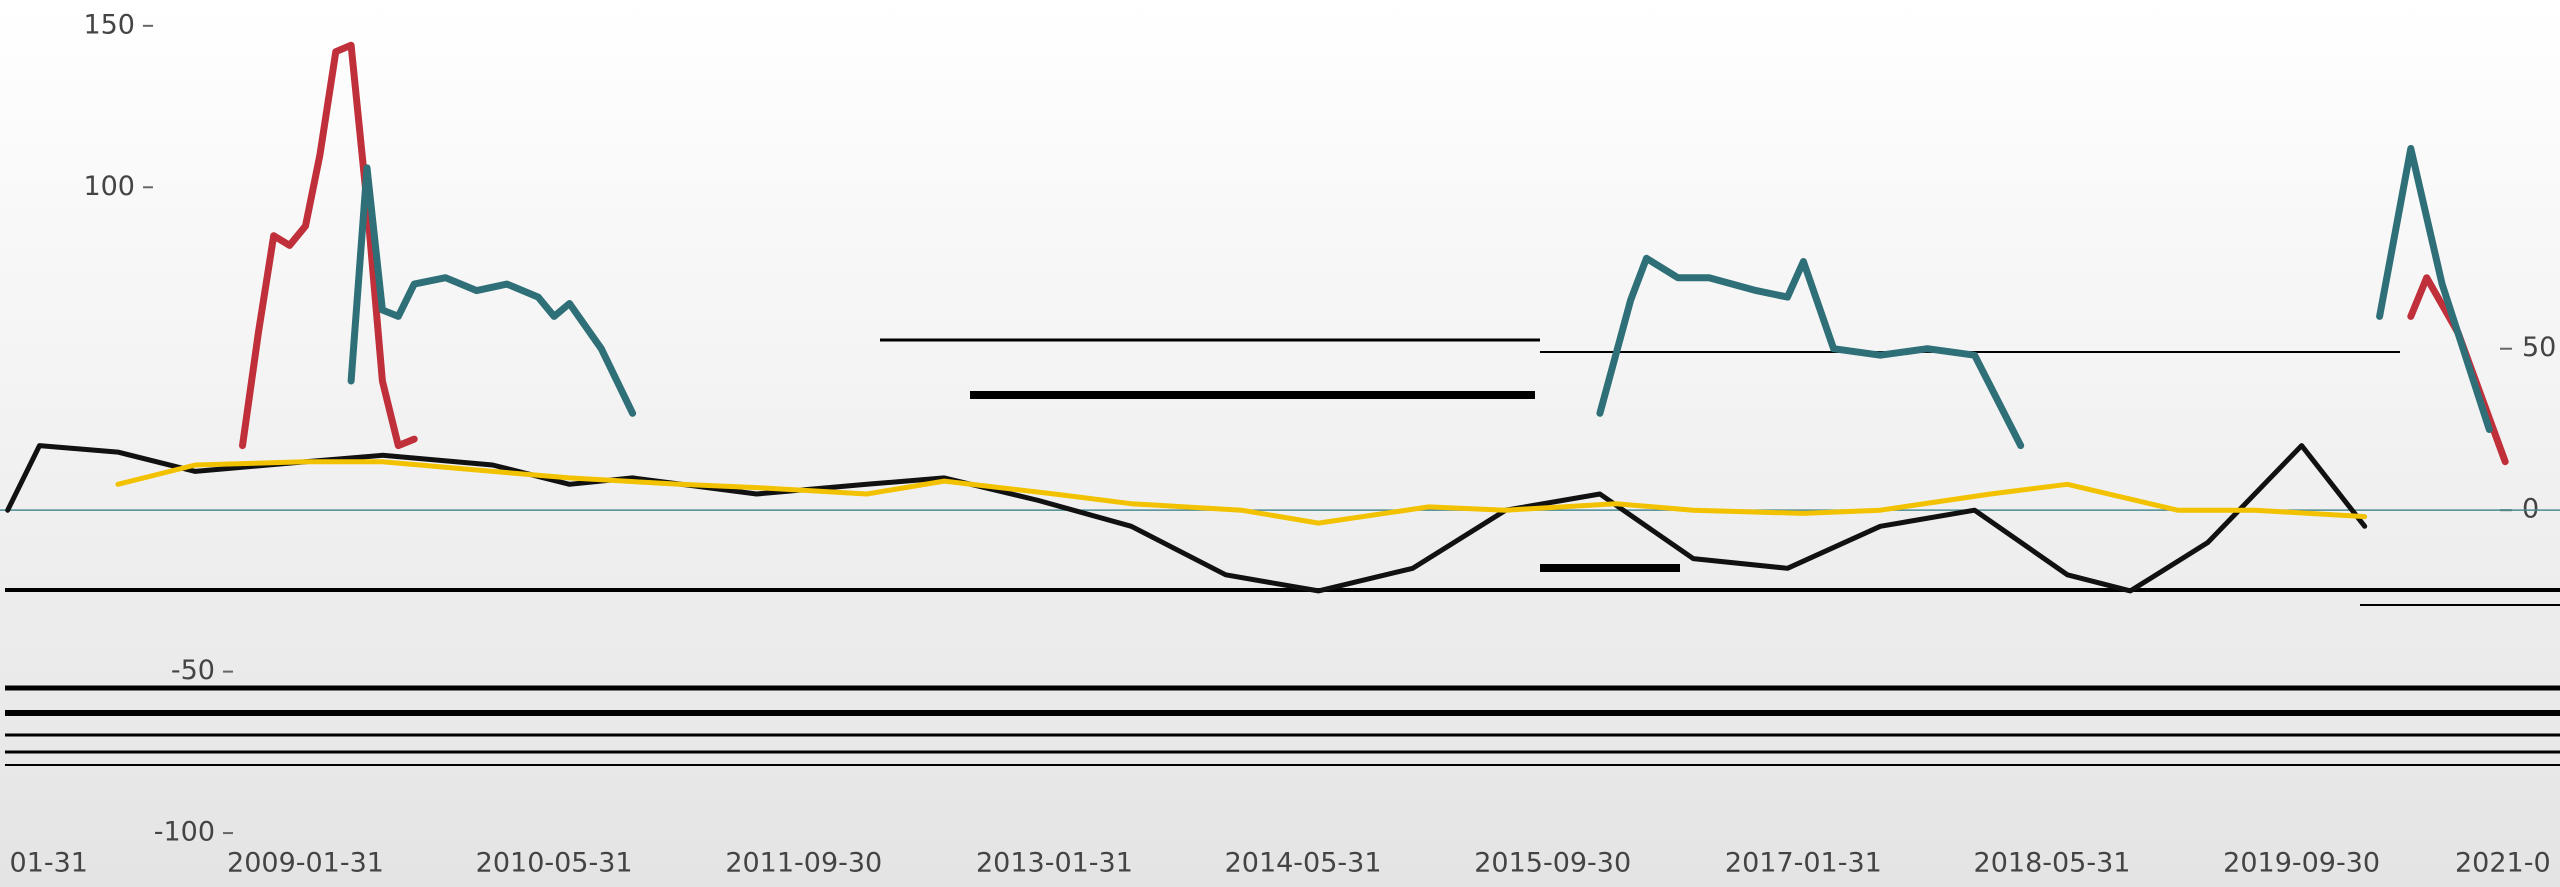  What do you see at coordinates (305, 863) in the screenshot?
I see `x-tick-label: 2009-01-31` at bounding box center [305, 863].